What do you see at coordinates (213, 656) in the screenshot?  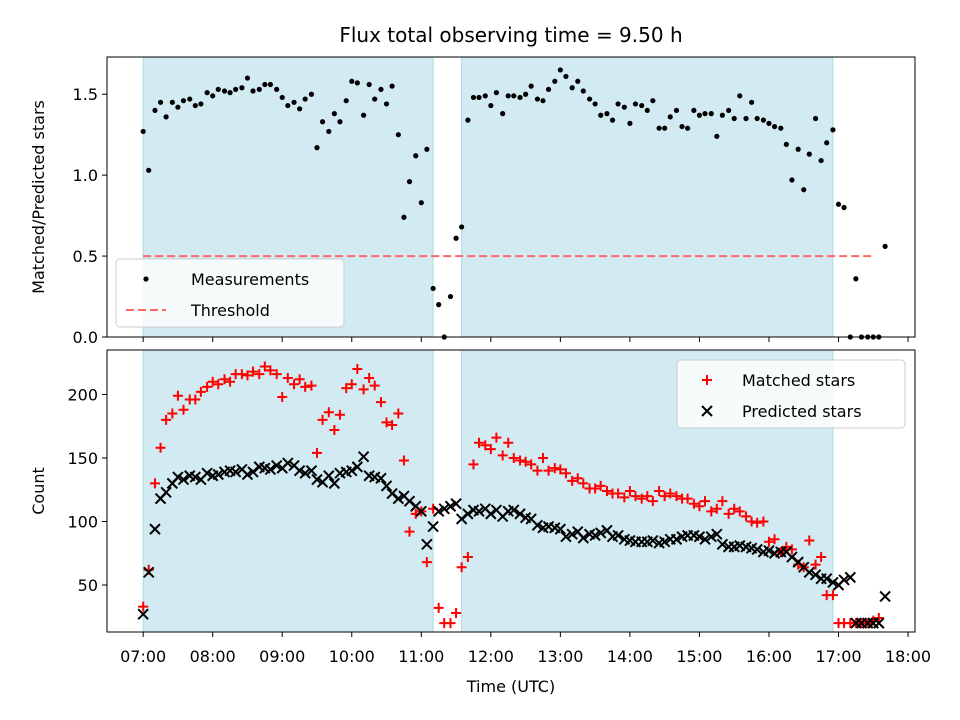 I see `x-tick-label: 08:00` at bounding box center [213, 656].